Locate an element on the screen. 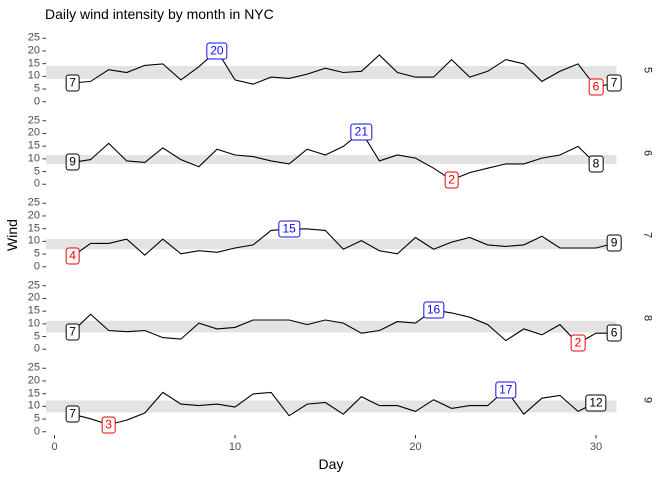 The width and height of the screenshot is (672, 480). min-value-label-month-7: 4 is located at coordinates (72, 256).